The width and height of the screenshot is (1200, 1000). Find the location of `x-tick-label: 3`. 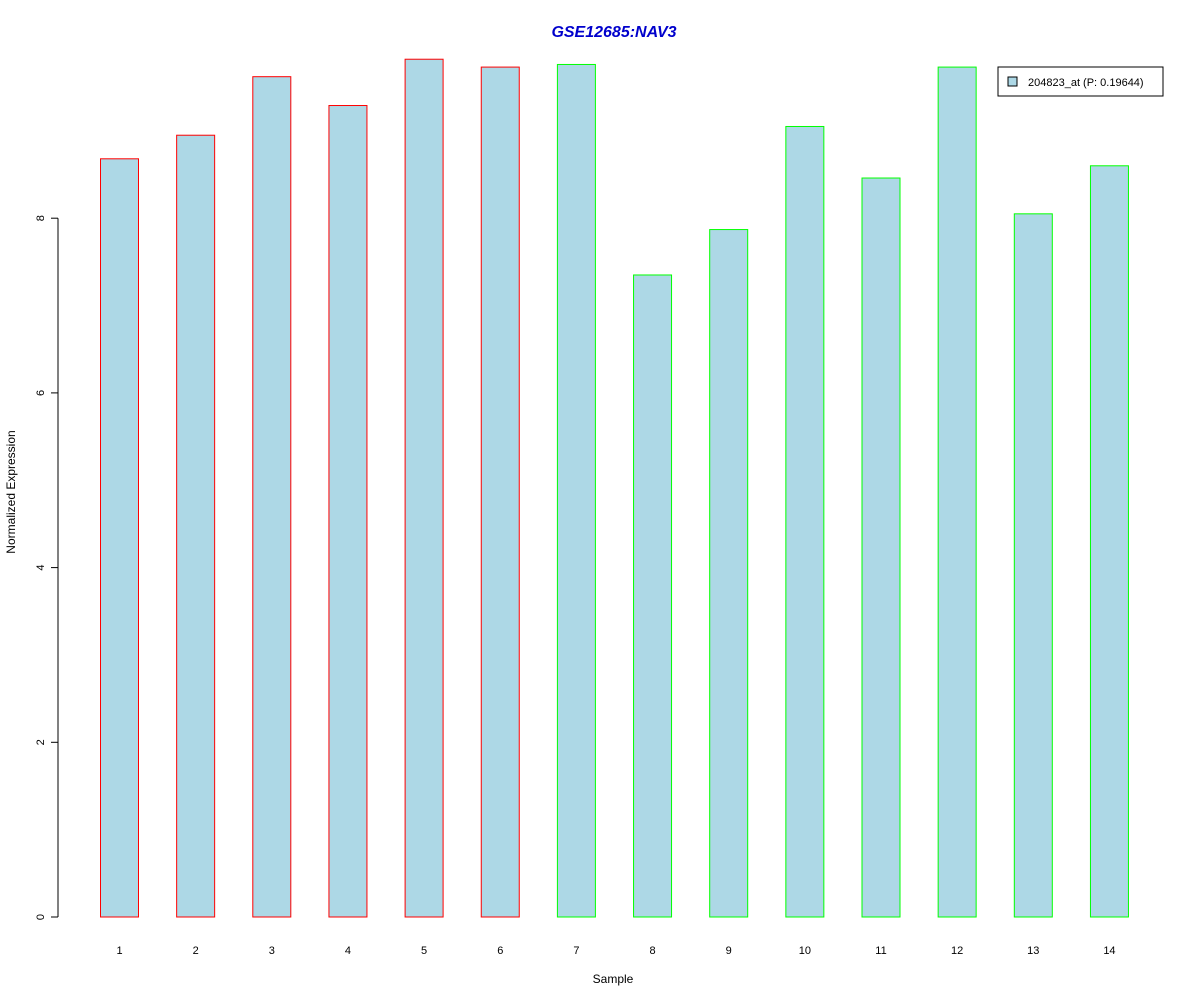

x-tick-label: 3 is located at coordinates (272, 951).